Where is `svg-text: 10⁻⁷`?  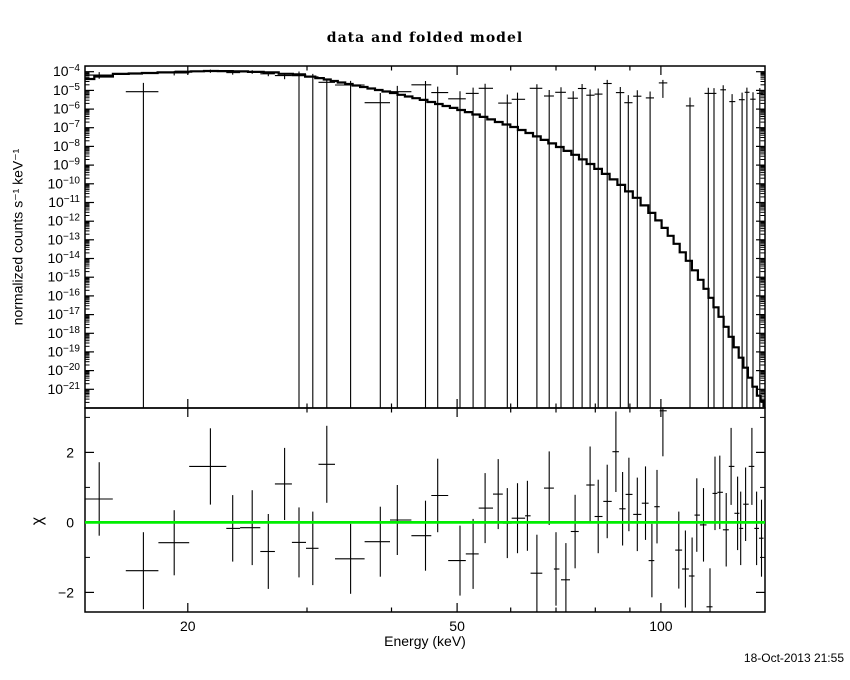 svg-text: 10⁻⁷ is located at coordinates (66, 127).